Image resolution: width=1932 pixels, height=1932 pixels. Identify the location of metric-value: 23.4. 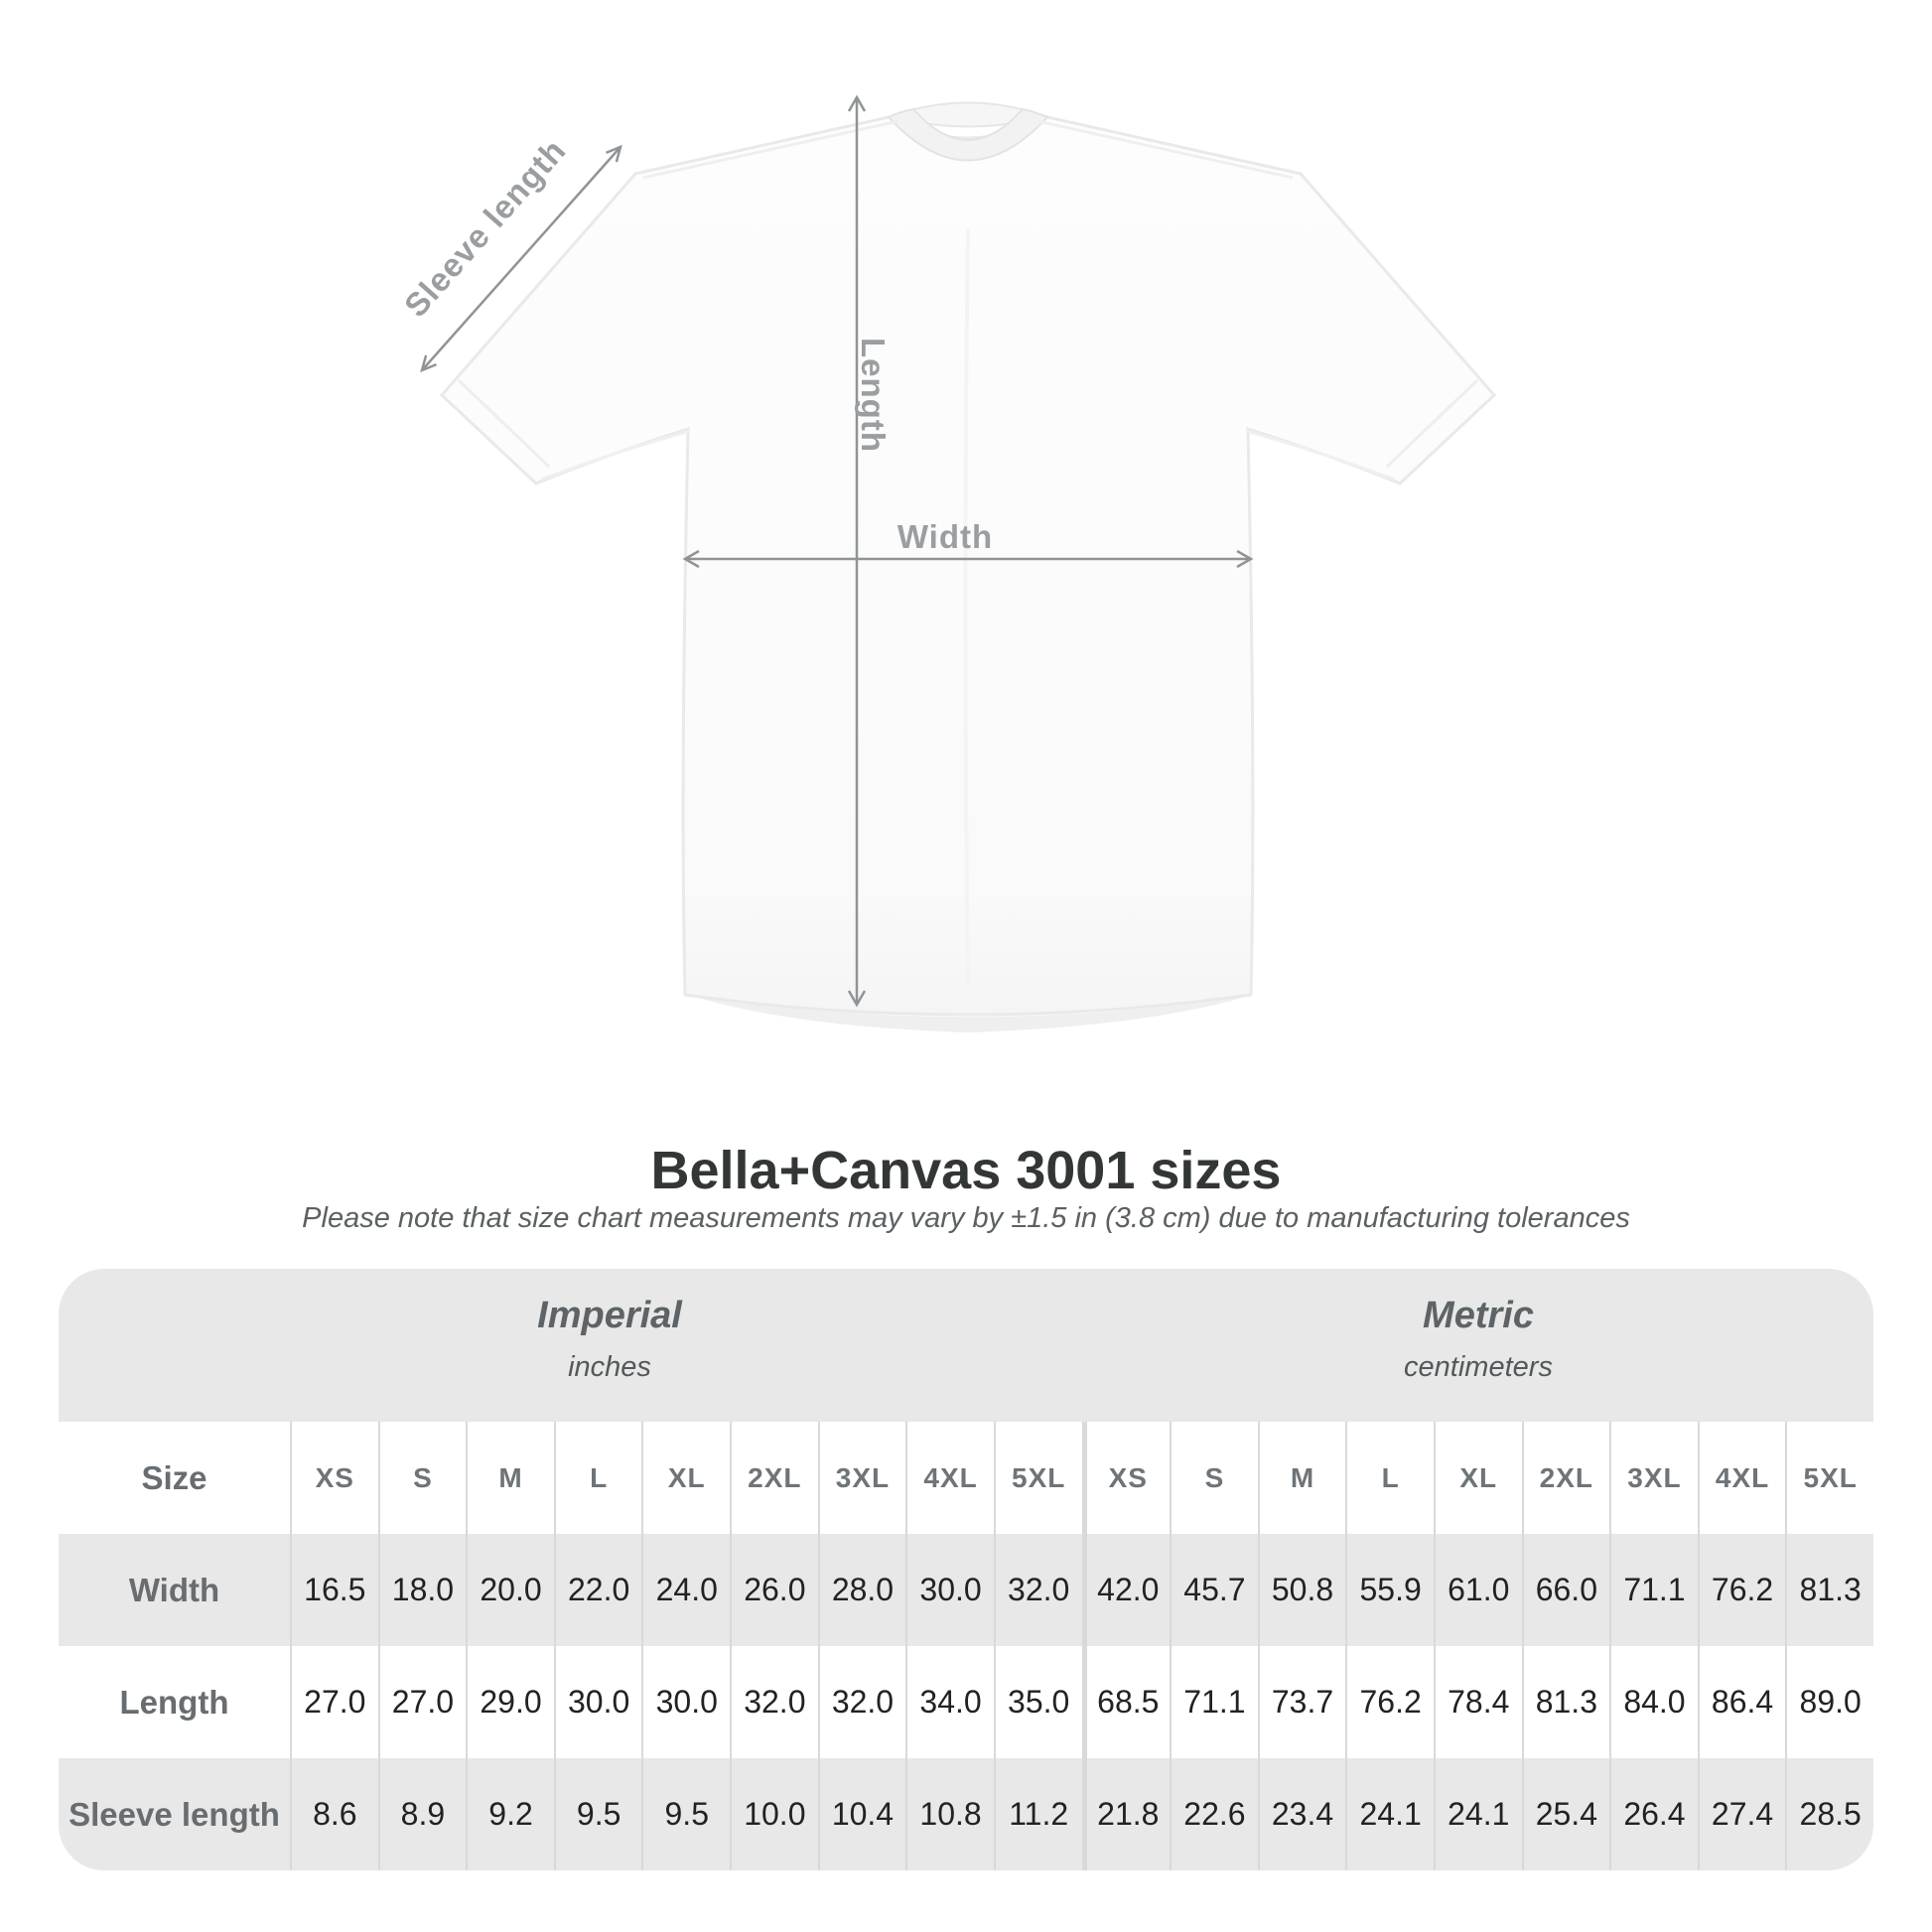
(1302, 1814).